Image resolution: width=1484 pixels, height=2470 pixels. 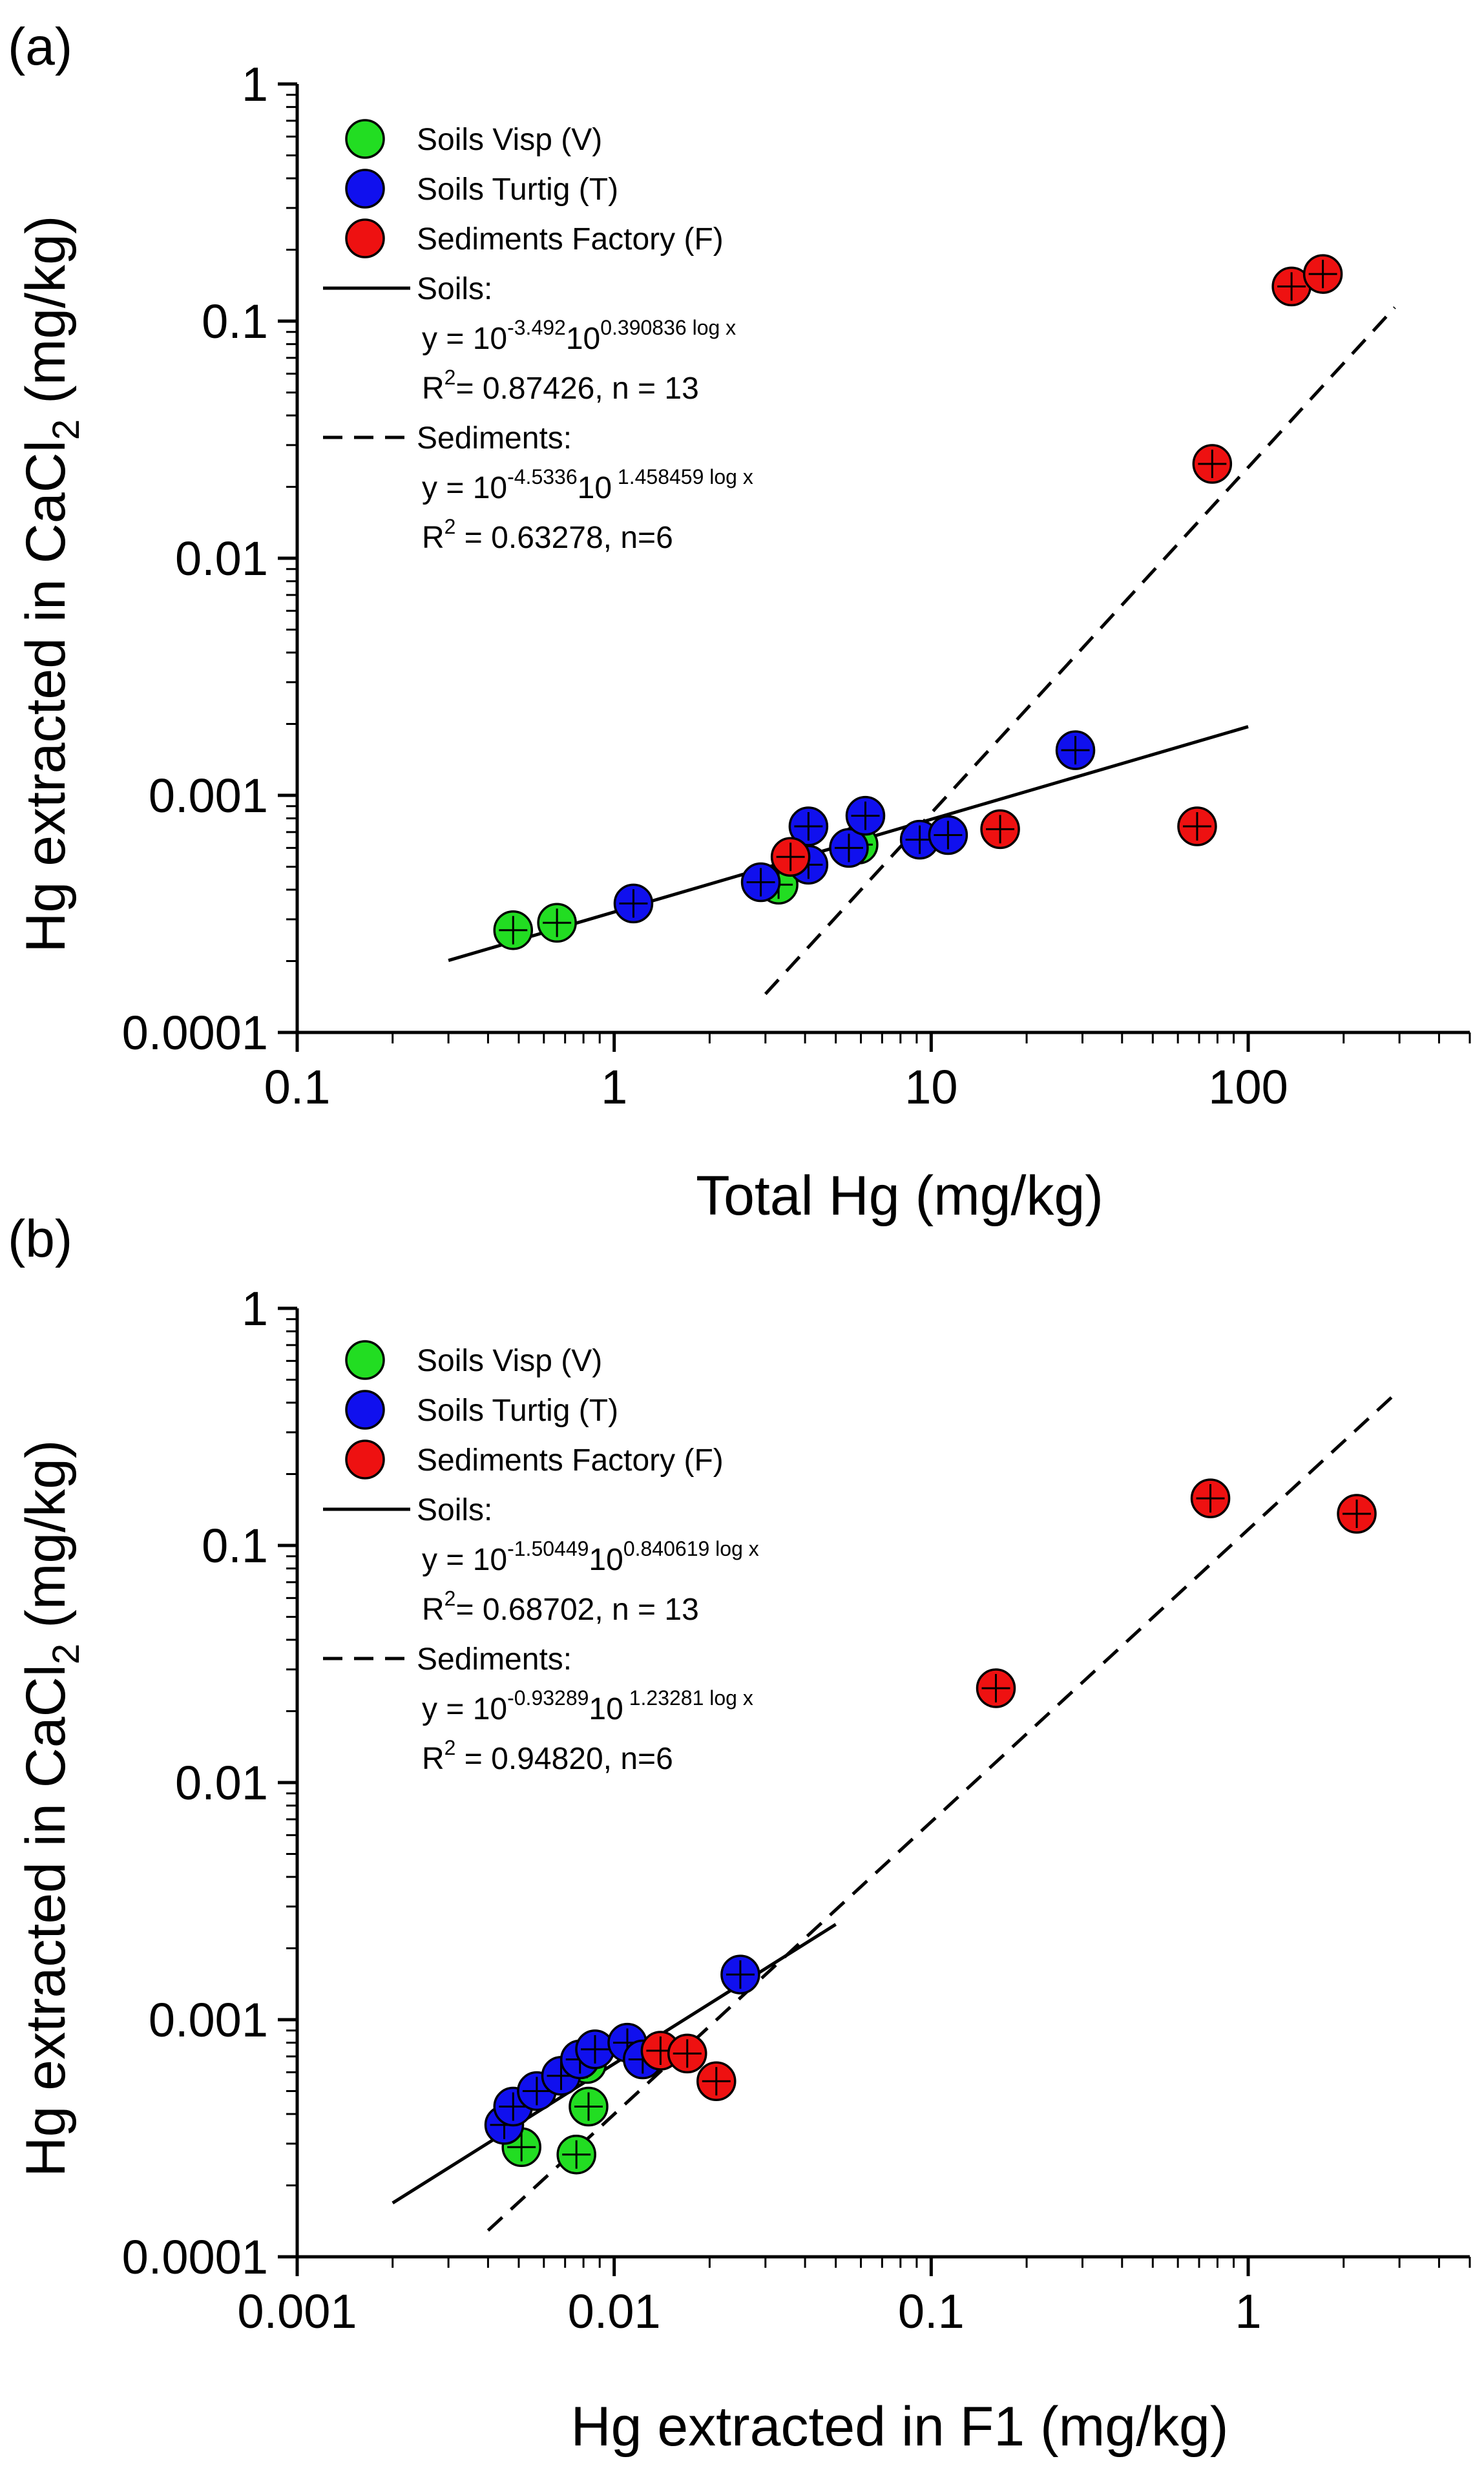 What do you see at coordinates (587, 1706) in the screenshot?
I see `fit-equation: y = 10-0.9328910 1.23281 log x` at bounding box center [587, 1706].